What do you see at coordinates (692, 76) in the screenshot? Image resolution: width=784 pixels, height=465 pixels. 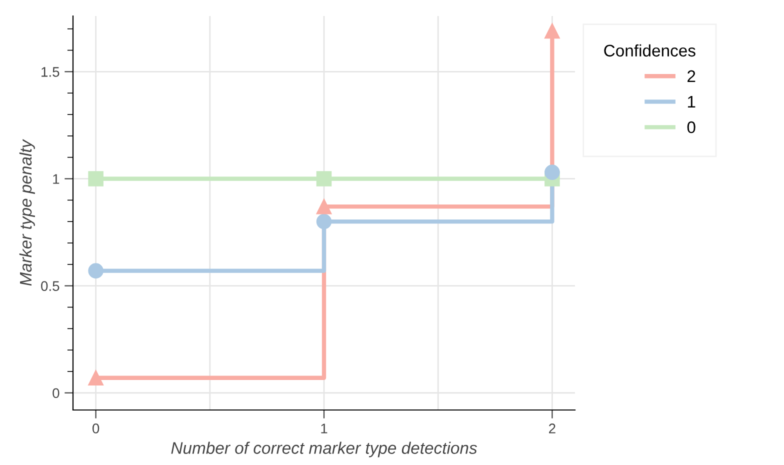 I see `legend-label: 2` at bounding box center [692, 76].